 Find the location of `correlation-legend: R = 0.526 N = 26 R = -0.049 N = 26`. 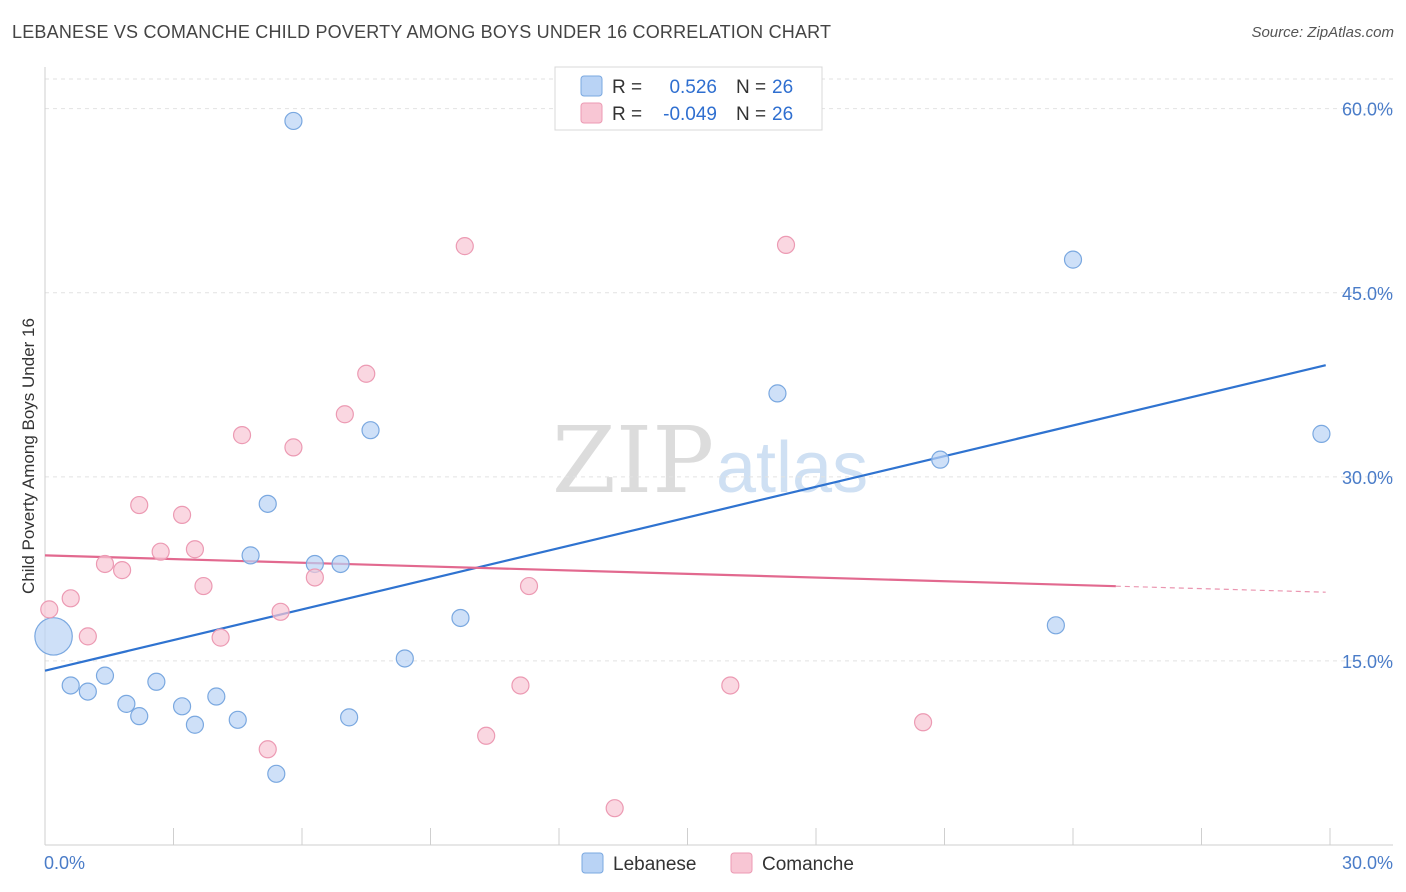

correlation-legend: R = 0.526 N = 26 R = -0.049 N = 26 is located at coordinates (688, 98).